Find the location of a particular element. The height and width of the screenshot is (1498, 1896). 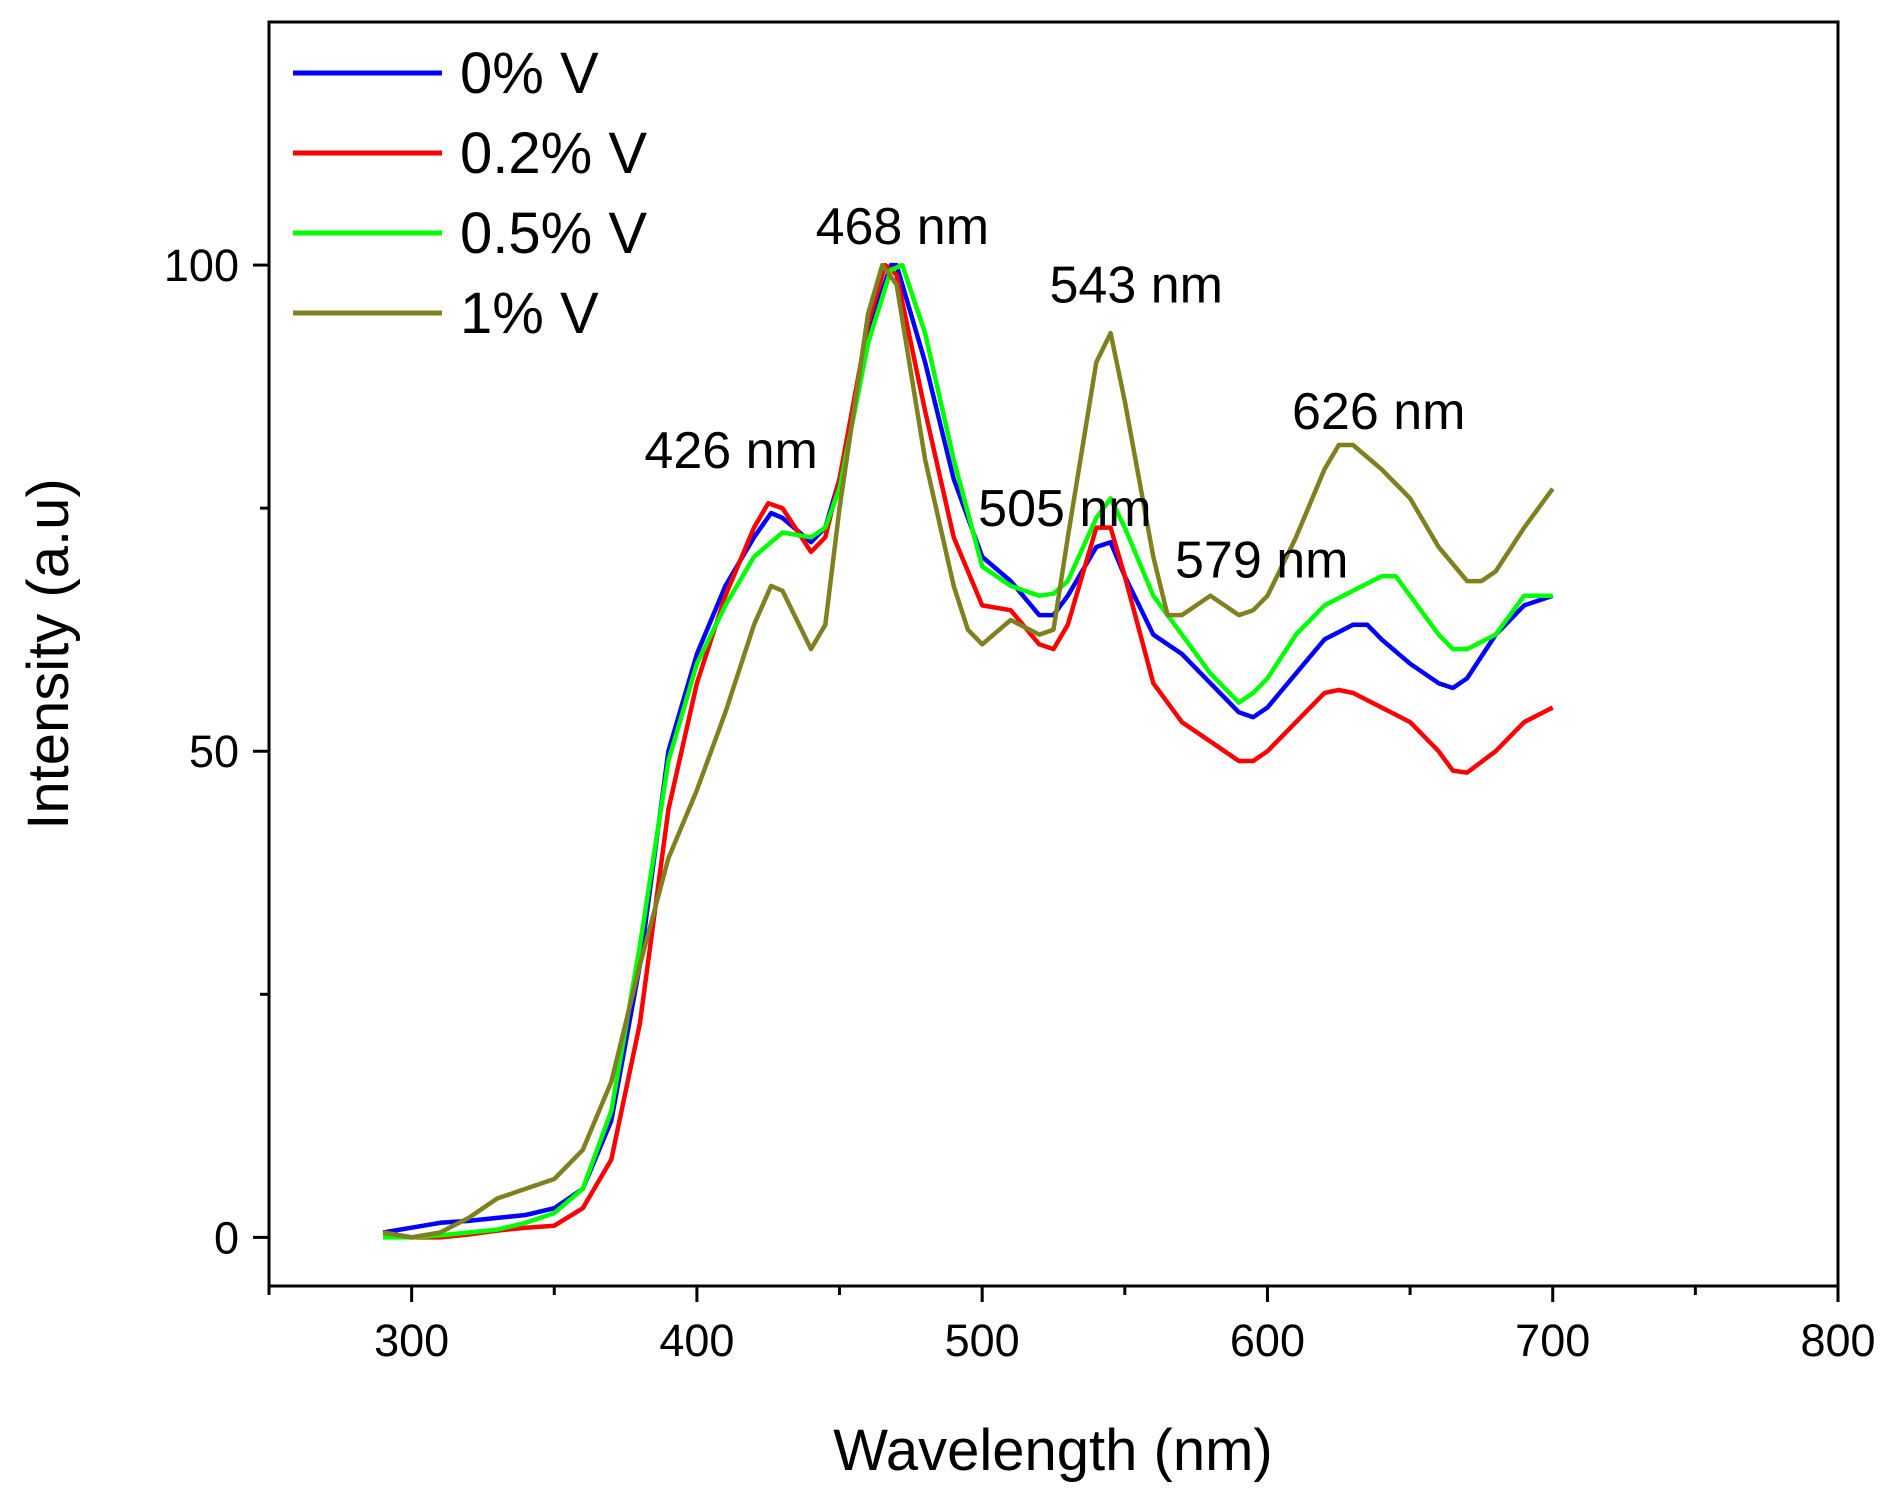

legend-label: 0.5% V is located at coordinates (553, 233).